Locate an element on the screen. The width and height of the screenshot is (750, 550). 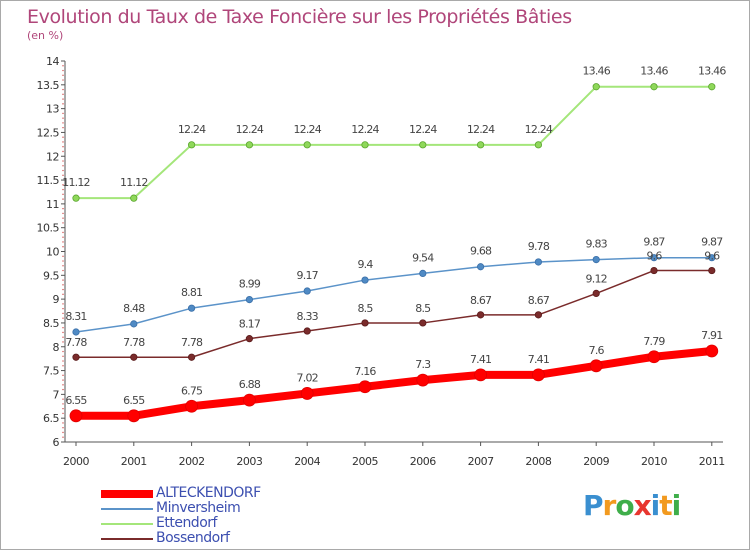
x-tick-label: 2011 is located at coordinates (712, 461).